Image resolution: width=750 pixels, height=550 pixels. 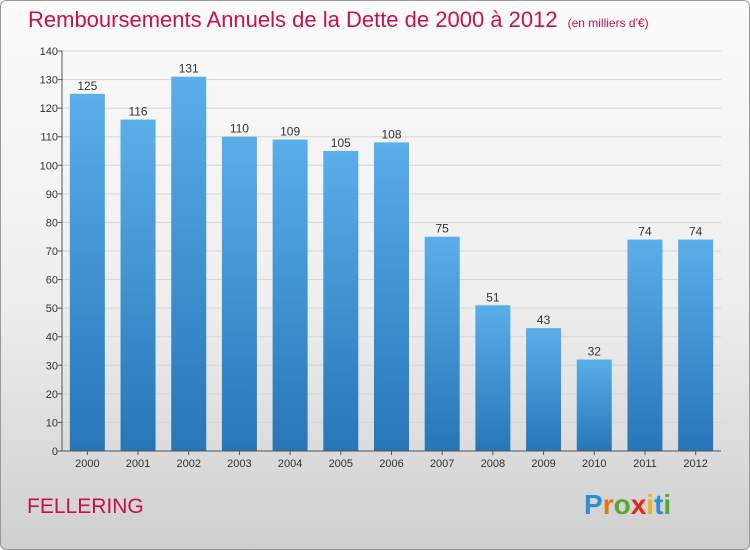 I want to click on y-axis: 0 10 20 30 40 50 60 70 80 90 100 110 120 130 140, so click(x=51, y=252).